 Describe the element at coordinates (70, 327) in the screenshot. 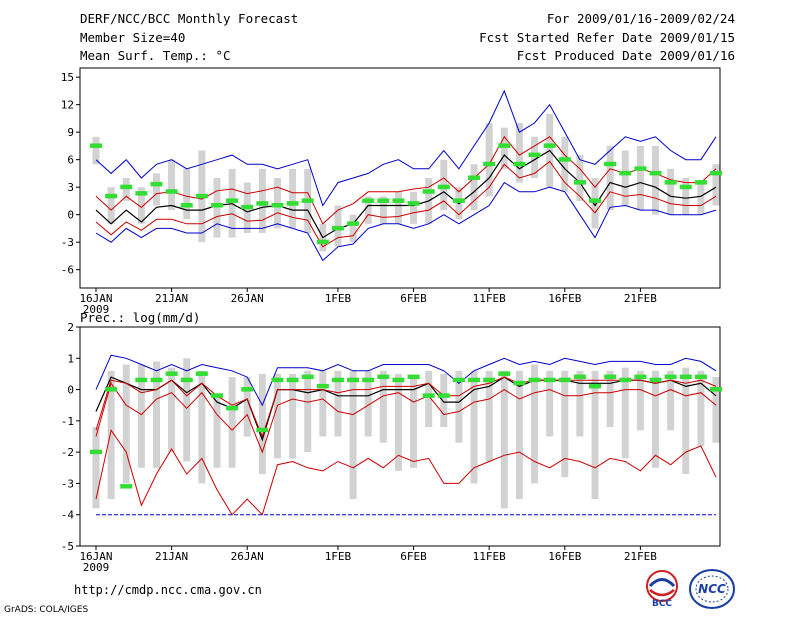

I see `panel-1-ytick-label: 2` at that location.